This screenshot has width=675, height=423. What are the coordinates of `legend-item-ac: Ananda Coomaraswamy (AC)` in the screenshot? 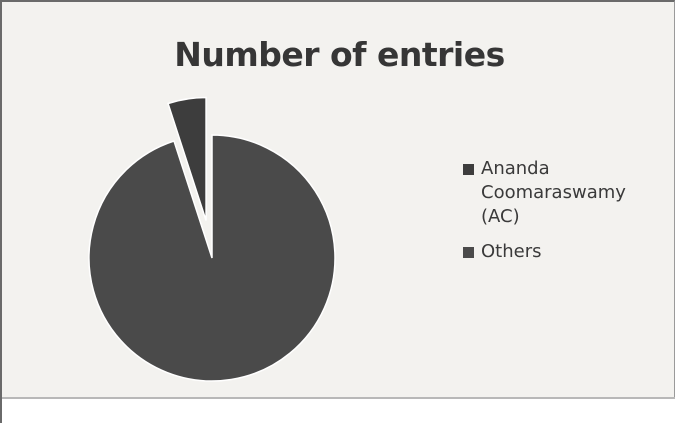 It's located at (568, 193).